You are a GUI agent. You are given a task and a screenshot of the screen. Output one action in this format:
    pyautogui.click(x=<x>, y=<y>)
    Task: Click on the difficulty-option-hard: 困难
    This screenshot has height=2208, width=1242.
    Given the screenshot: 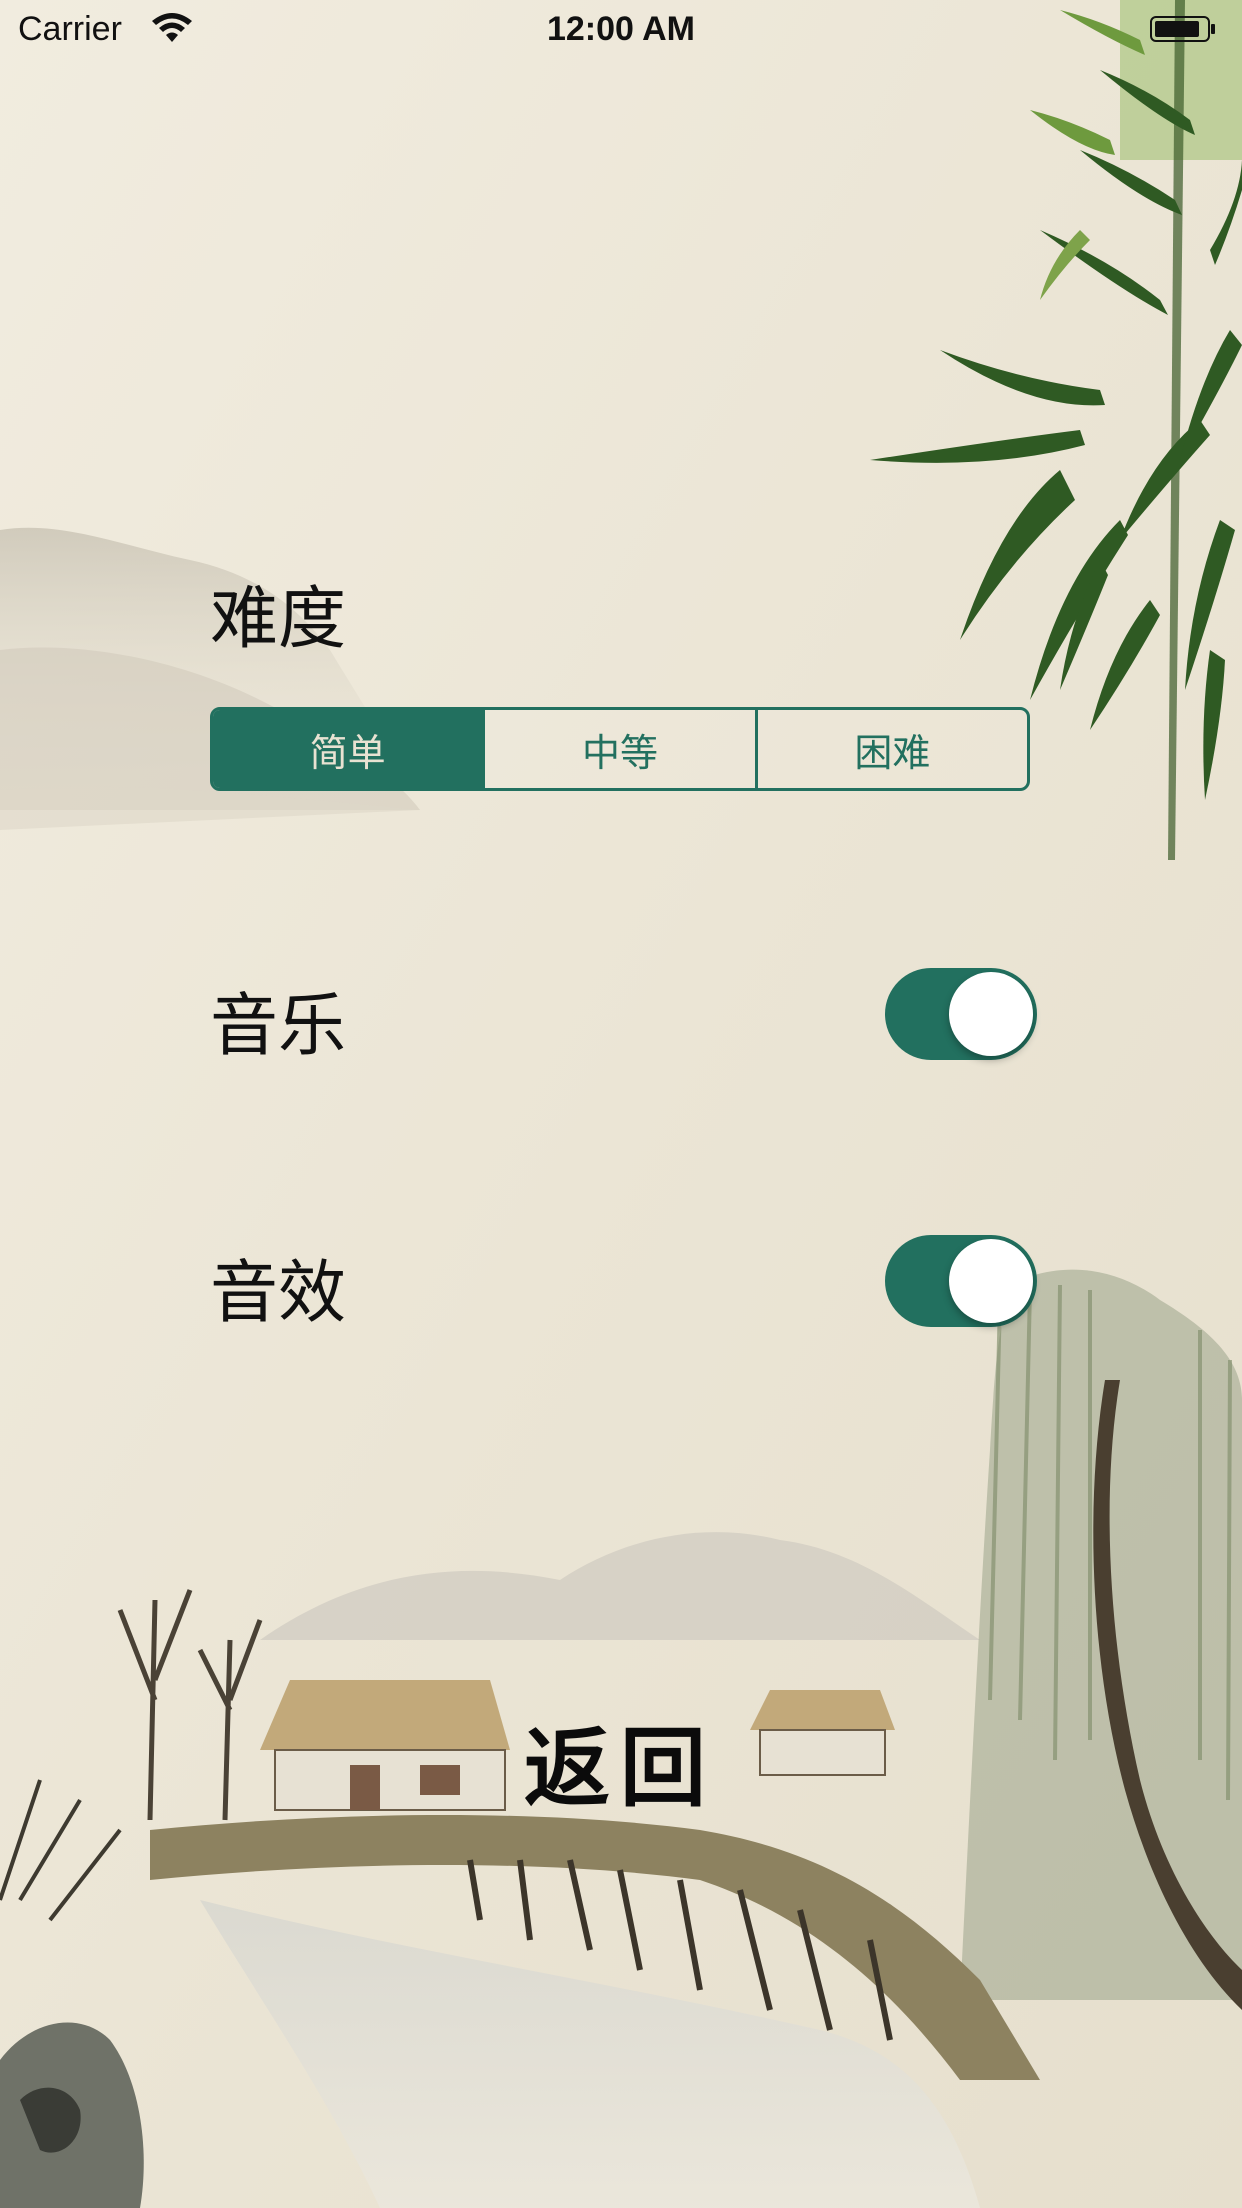 What is the action you would take?
    pyautogui.click(x=892, y=752)
    